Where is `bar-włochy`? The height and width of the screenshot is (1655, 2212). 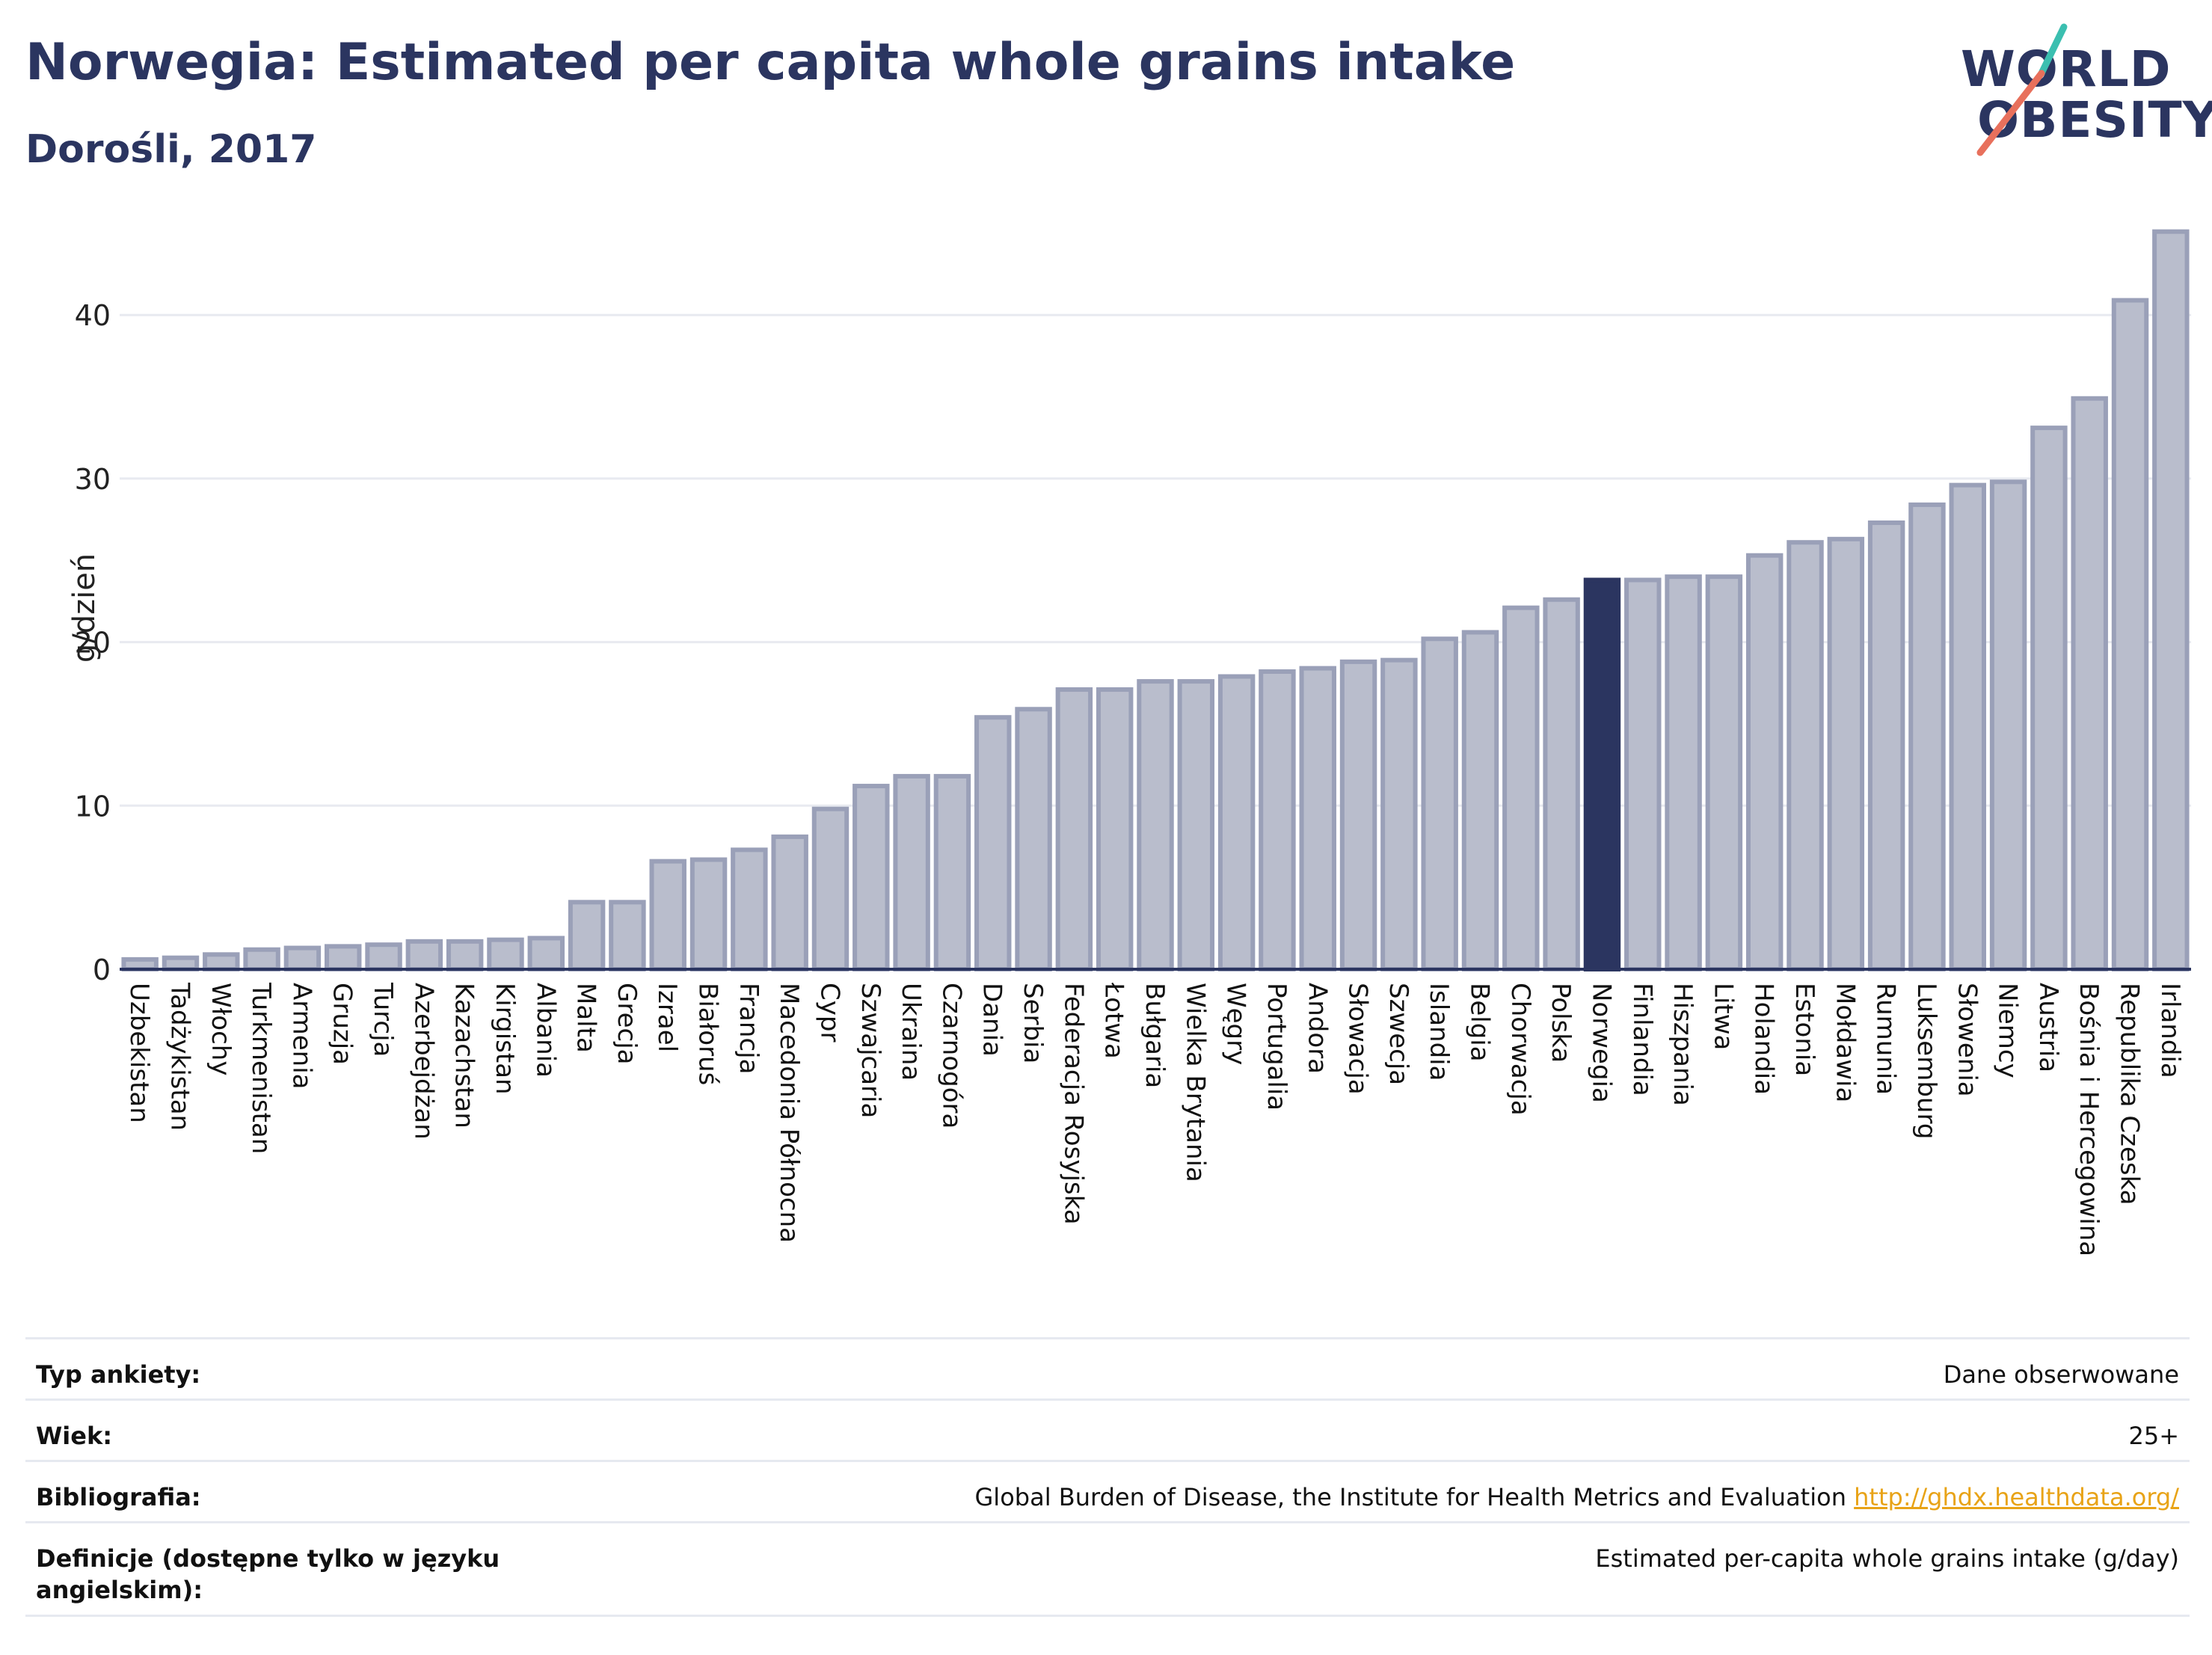 bar-włochy is located at coordinates (221, 961).